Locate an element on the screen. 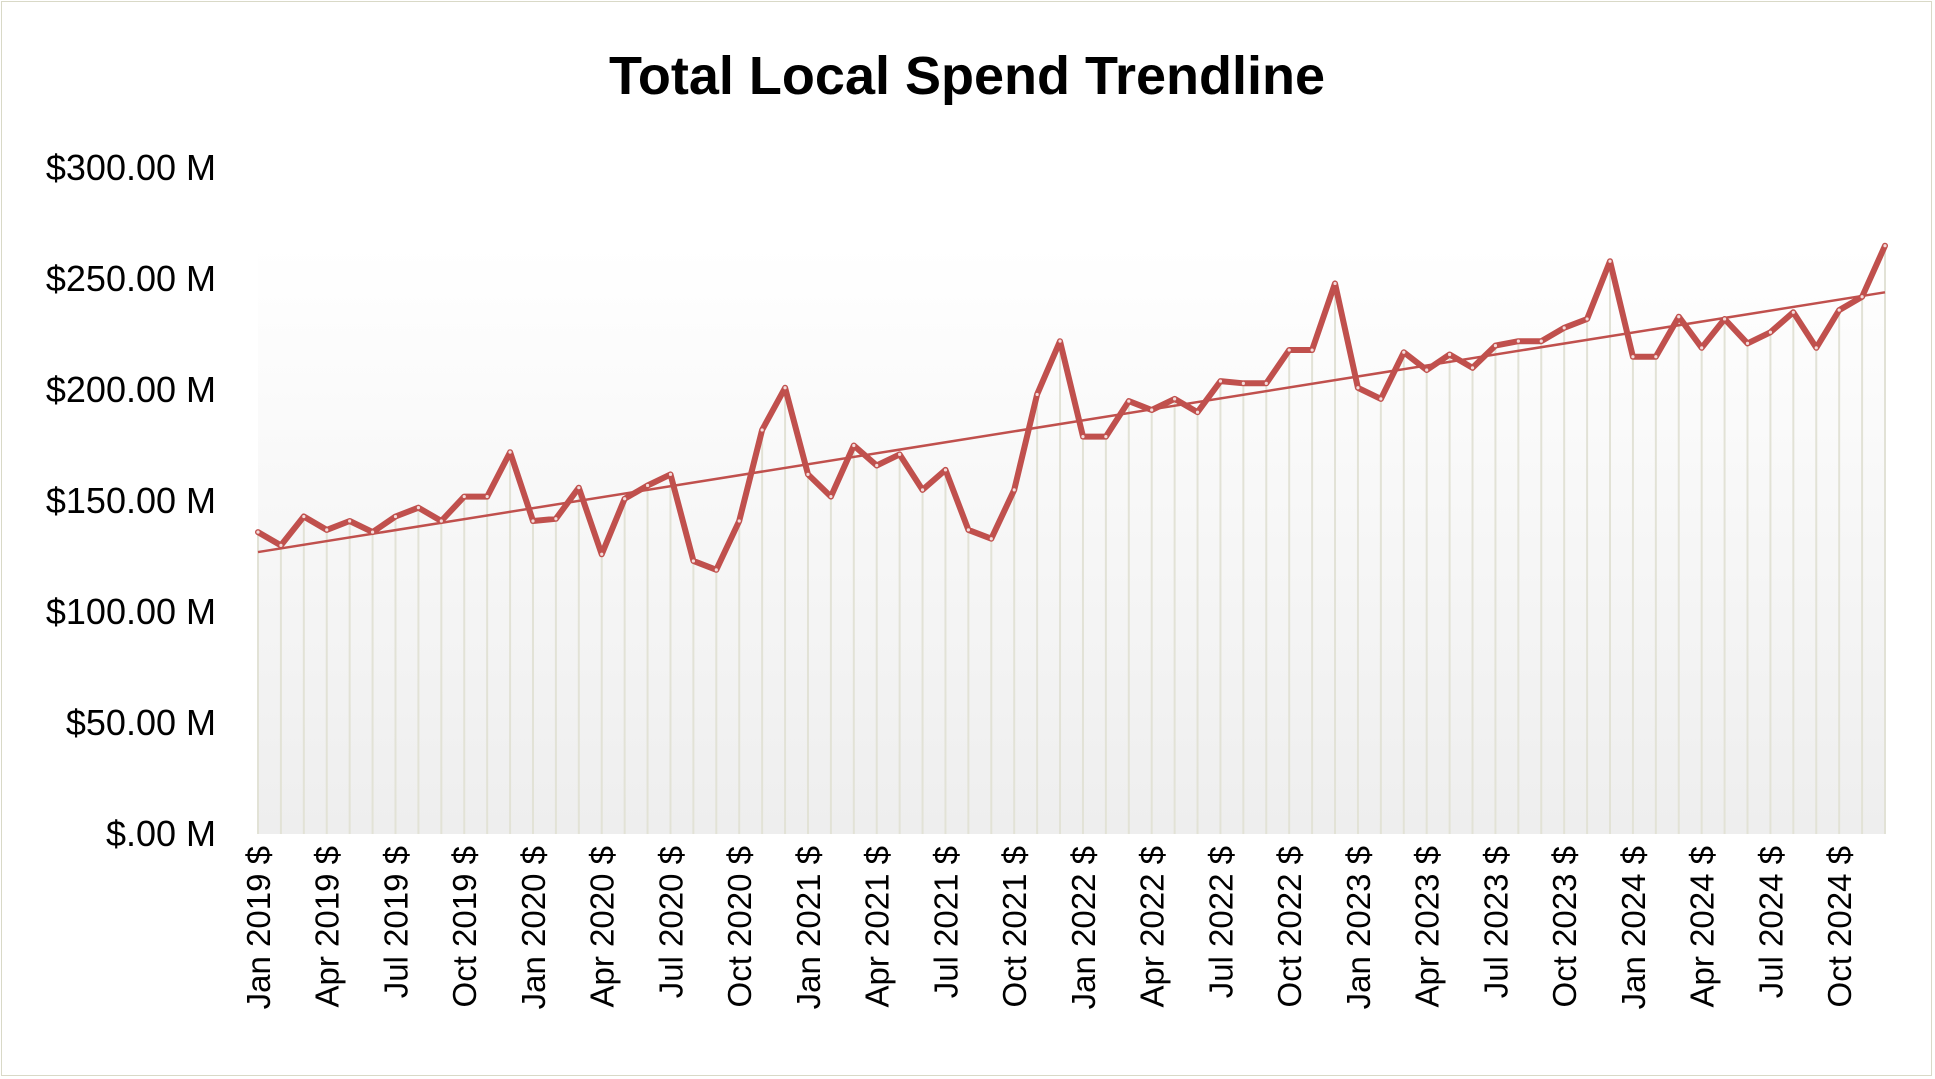 The image size is (1935, 1079). x-tick-label: Oct 2020 $ is located at coordinates (739, 926).